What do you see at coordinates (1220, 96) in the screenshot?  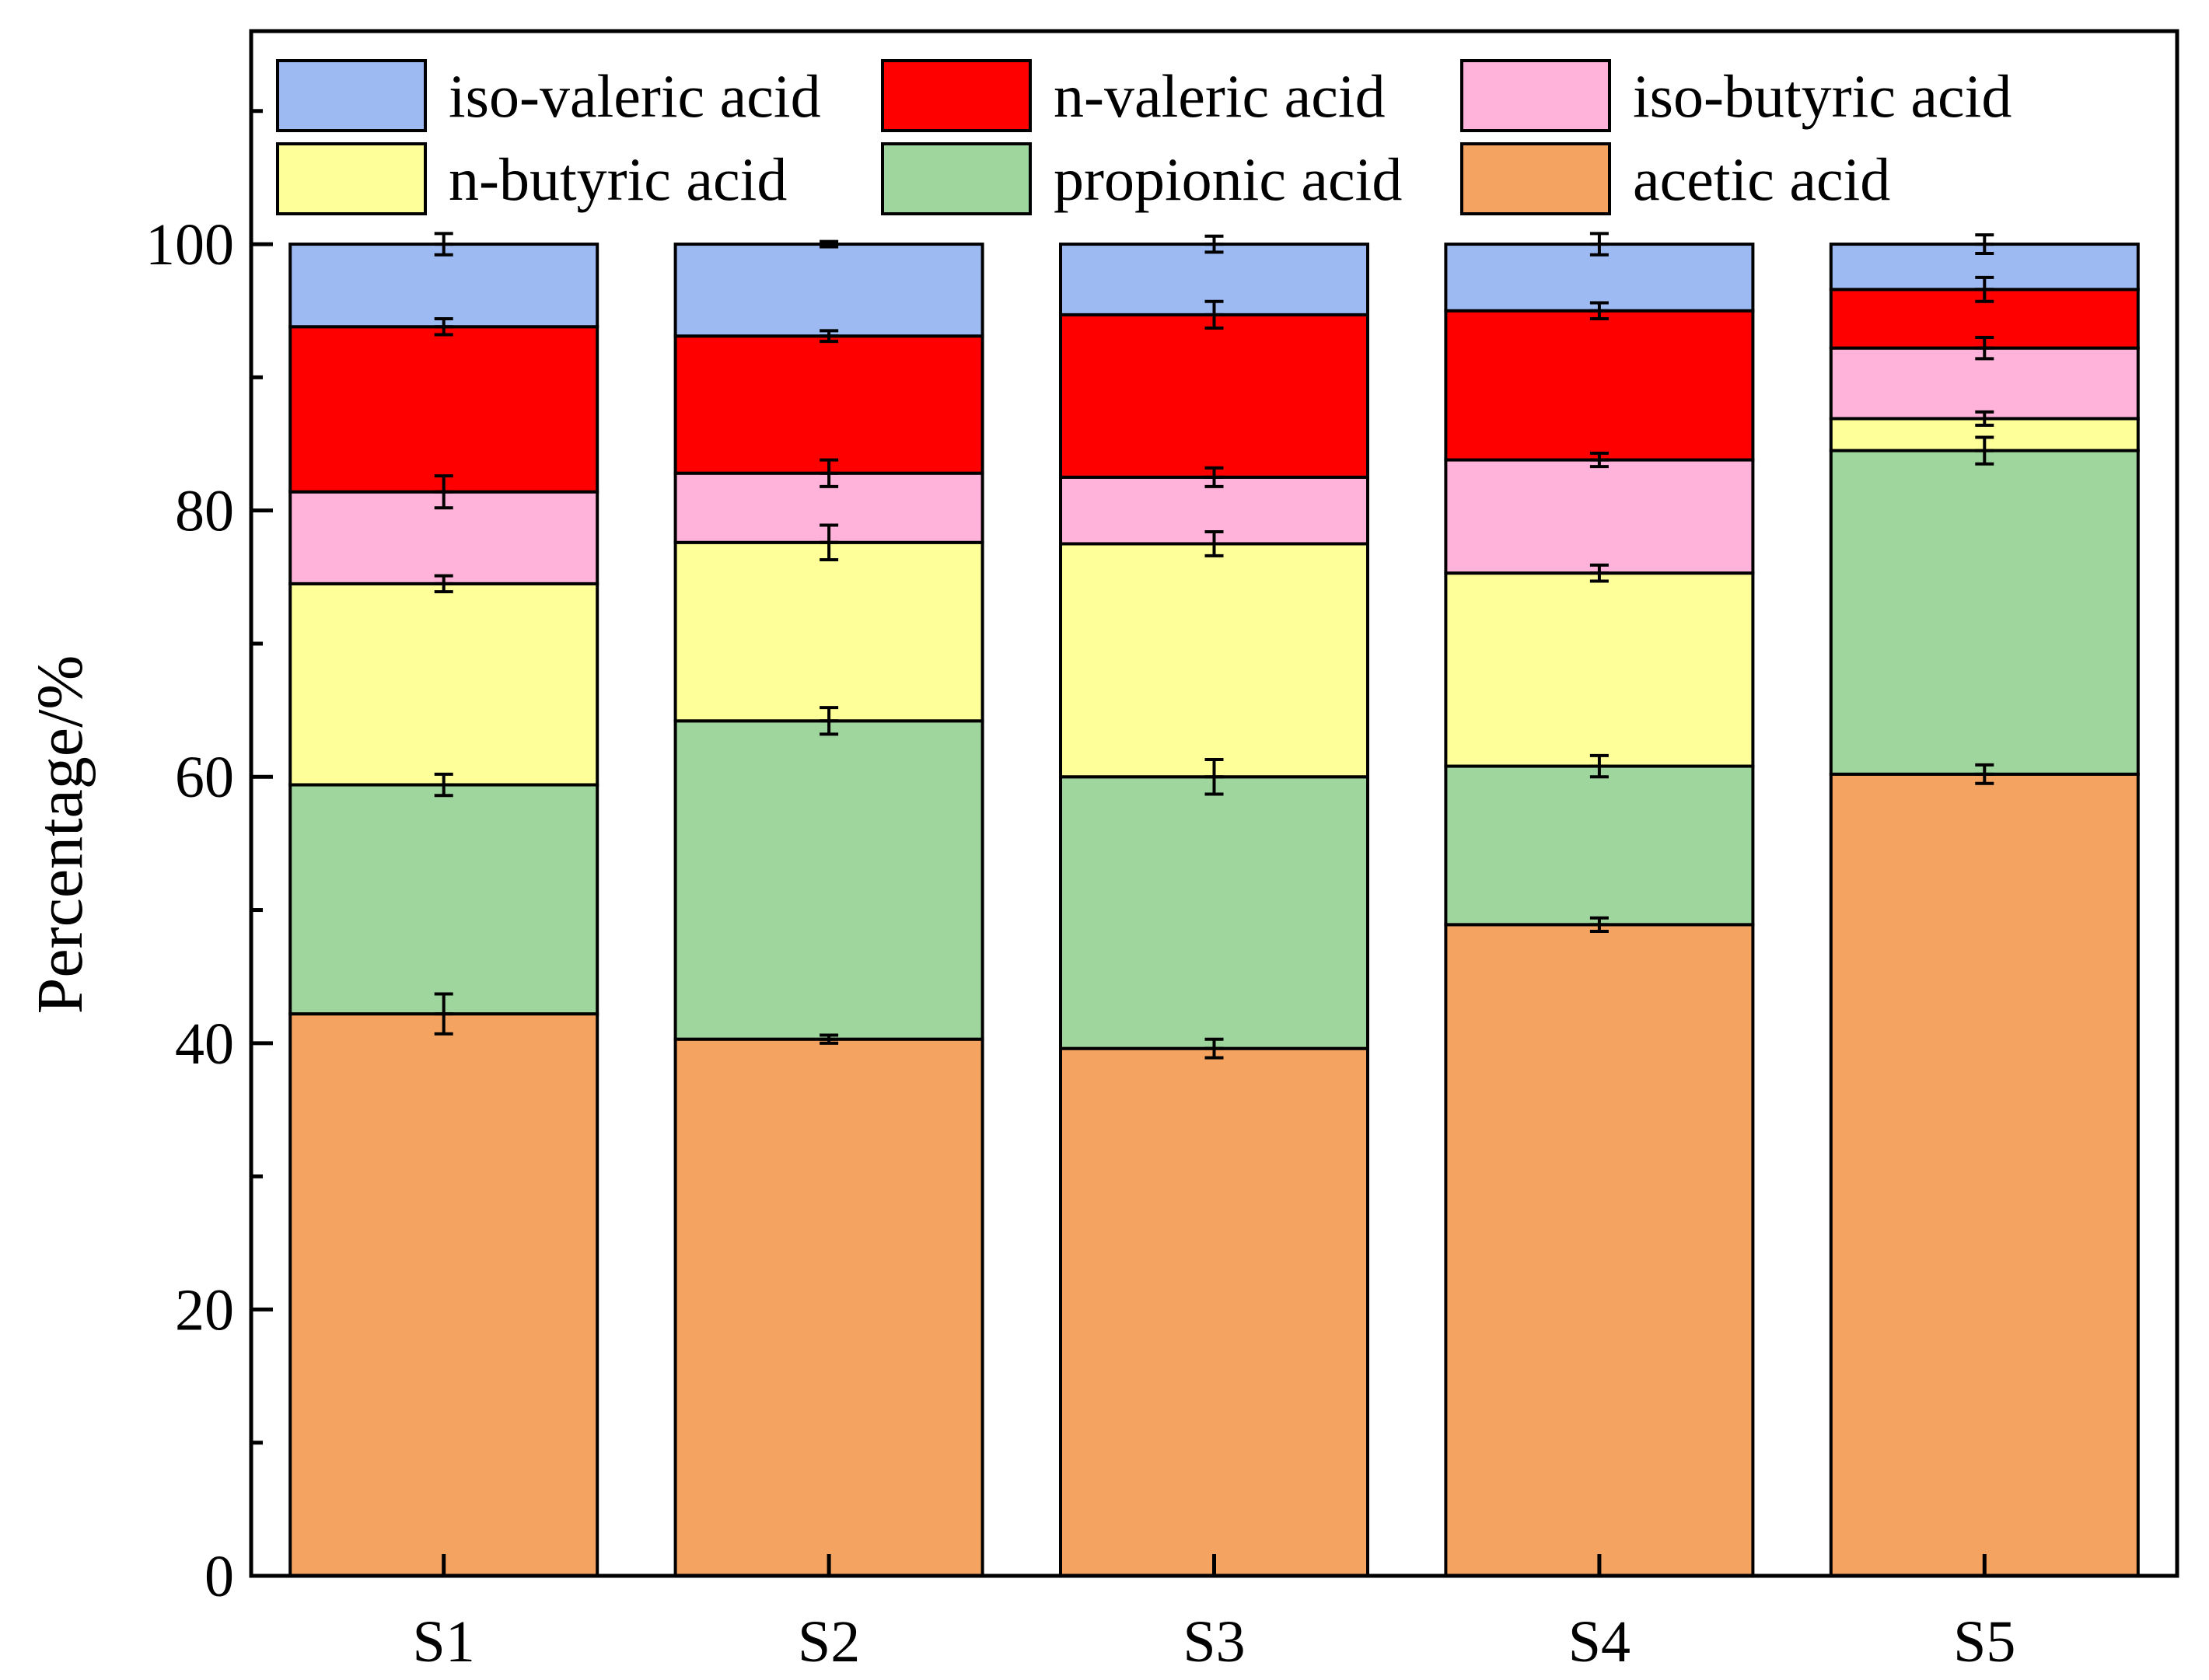 I see `legend-label-n-valeric-acid: n-valeric acid` at bounding box center [1220, 96].